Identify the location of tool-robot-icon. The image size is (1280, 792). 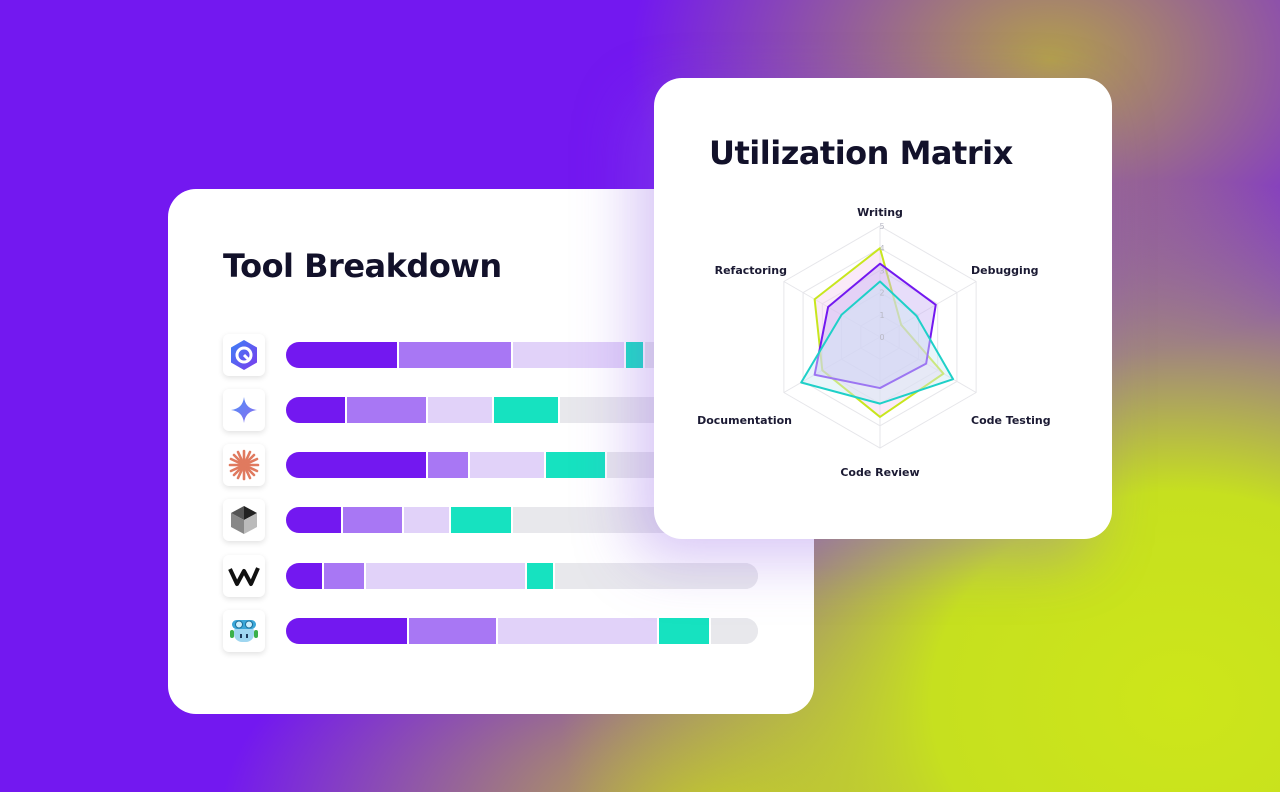
(244, 631).